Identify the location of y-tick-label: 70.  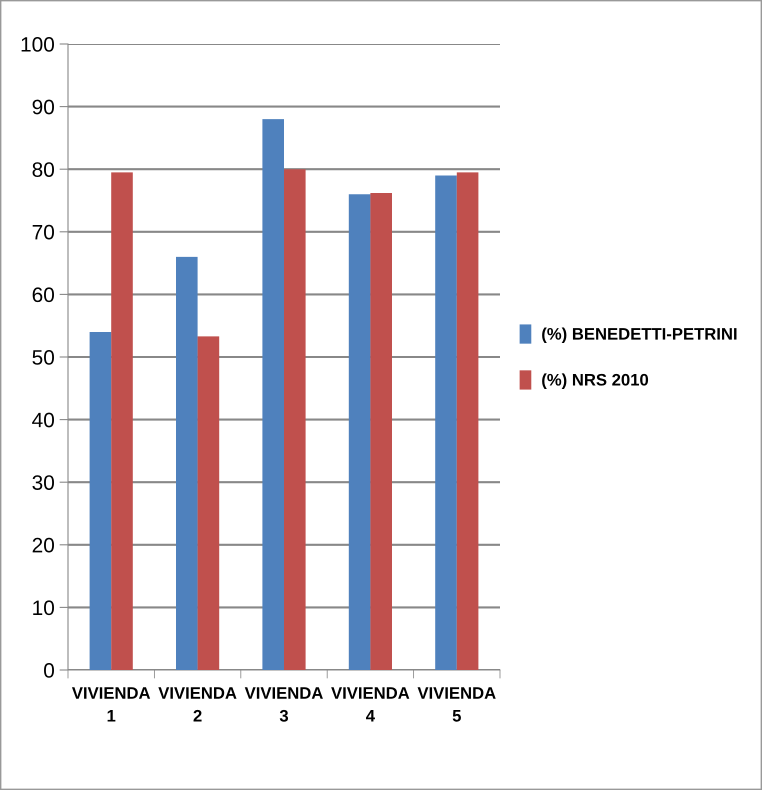
(43, 232).